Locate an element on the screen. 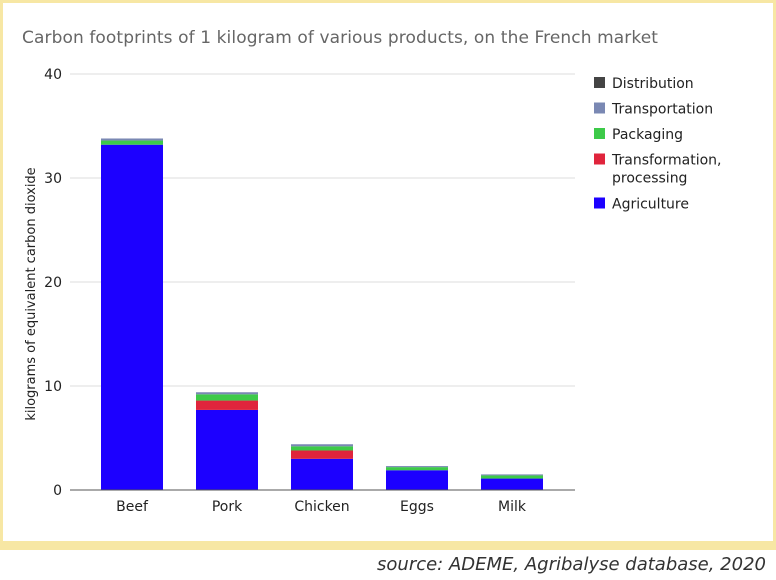  source-caption: source: ADEME, Agribalyse database, 2020 is located at coordinates (571, 564).